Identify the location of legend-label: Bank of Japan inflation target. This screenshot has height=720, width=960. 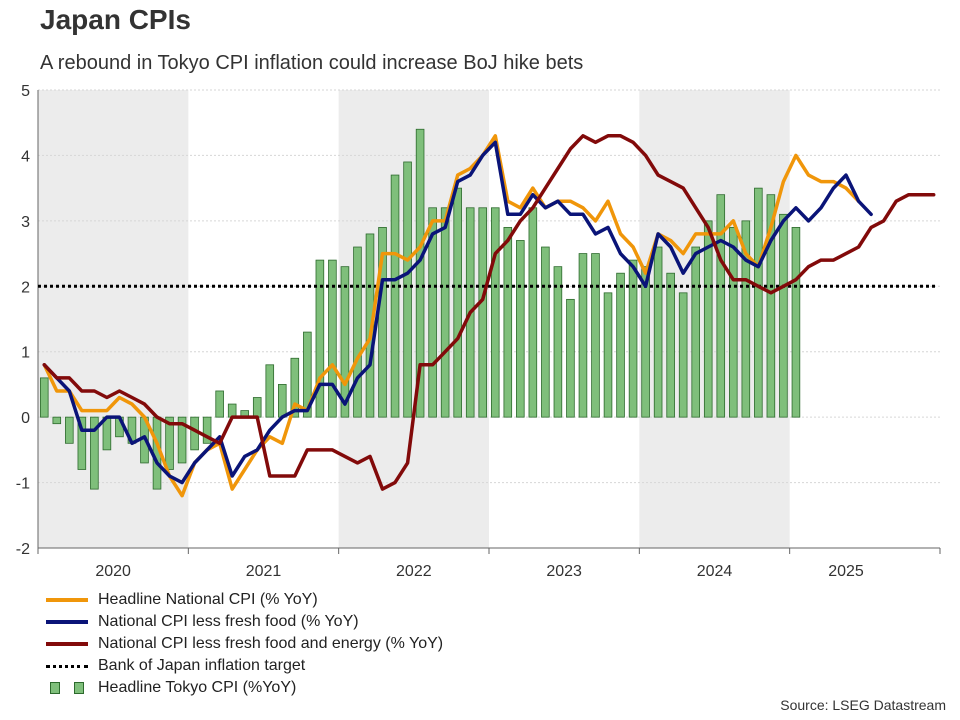
(202, 665).